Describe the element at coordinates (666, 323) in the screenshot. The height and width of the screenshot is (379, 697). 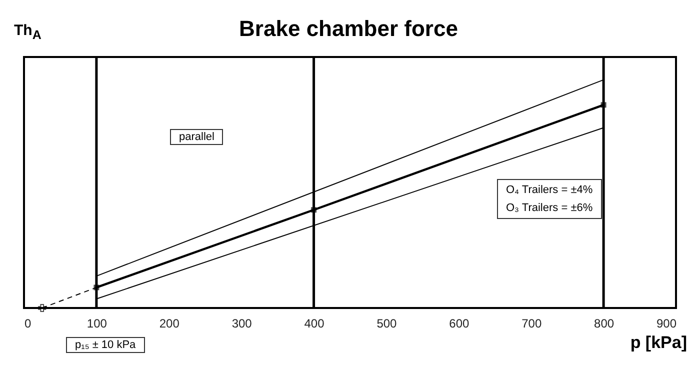
I see `x-tick-label: 900` at that location.